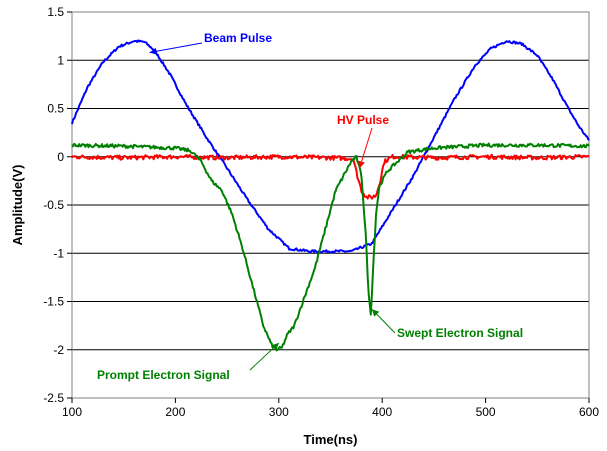 This screenshot has width=607, height=451. Describe the element at coordinates (486, 412) in the screenshot. I see `x-tick-label: 500` at that location.